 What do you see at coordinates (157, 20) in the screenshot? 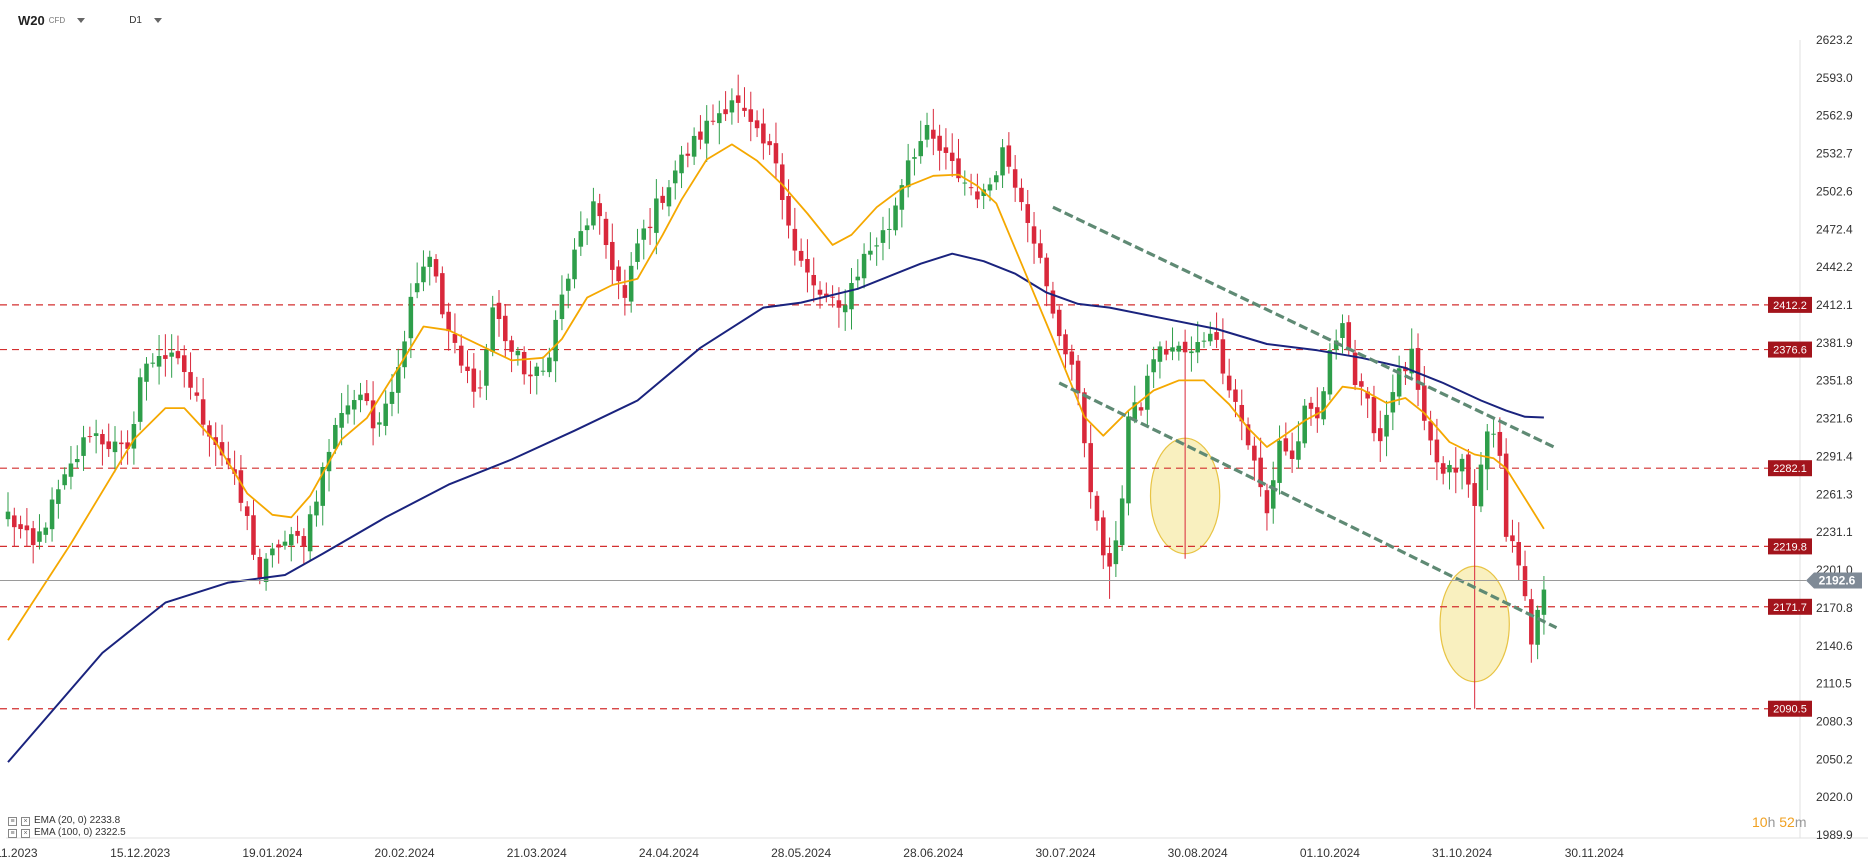
I see `timeframe-dropdown-icon` at bounding box center [157, 20].